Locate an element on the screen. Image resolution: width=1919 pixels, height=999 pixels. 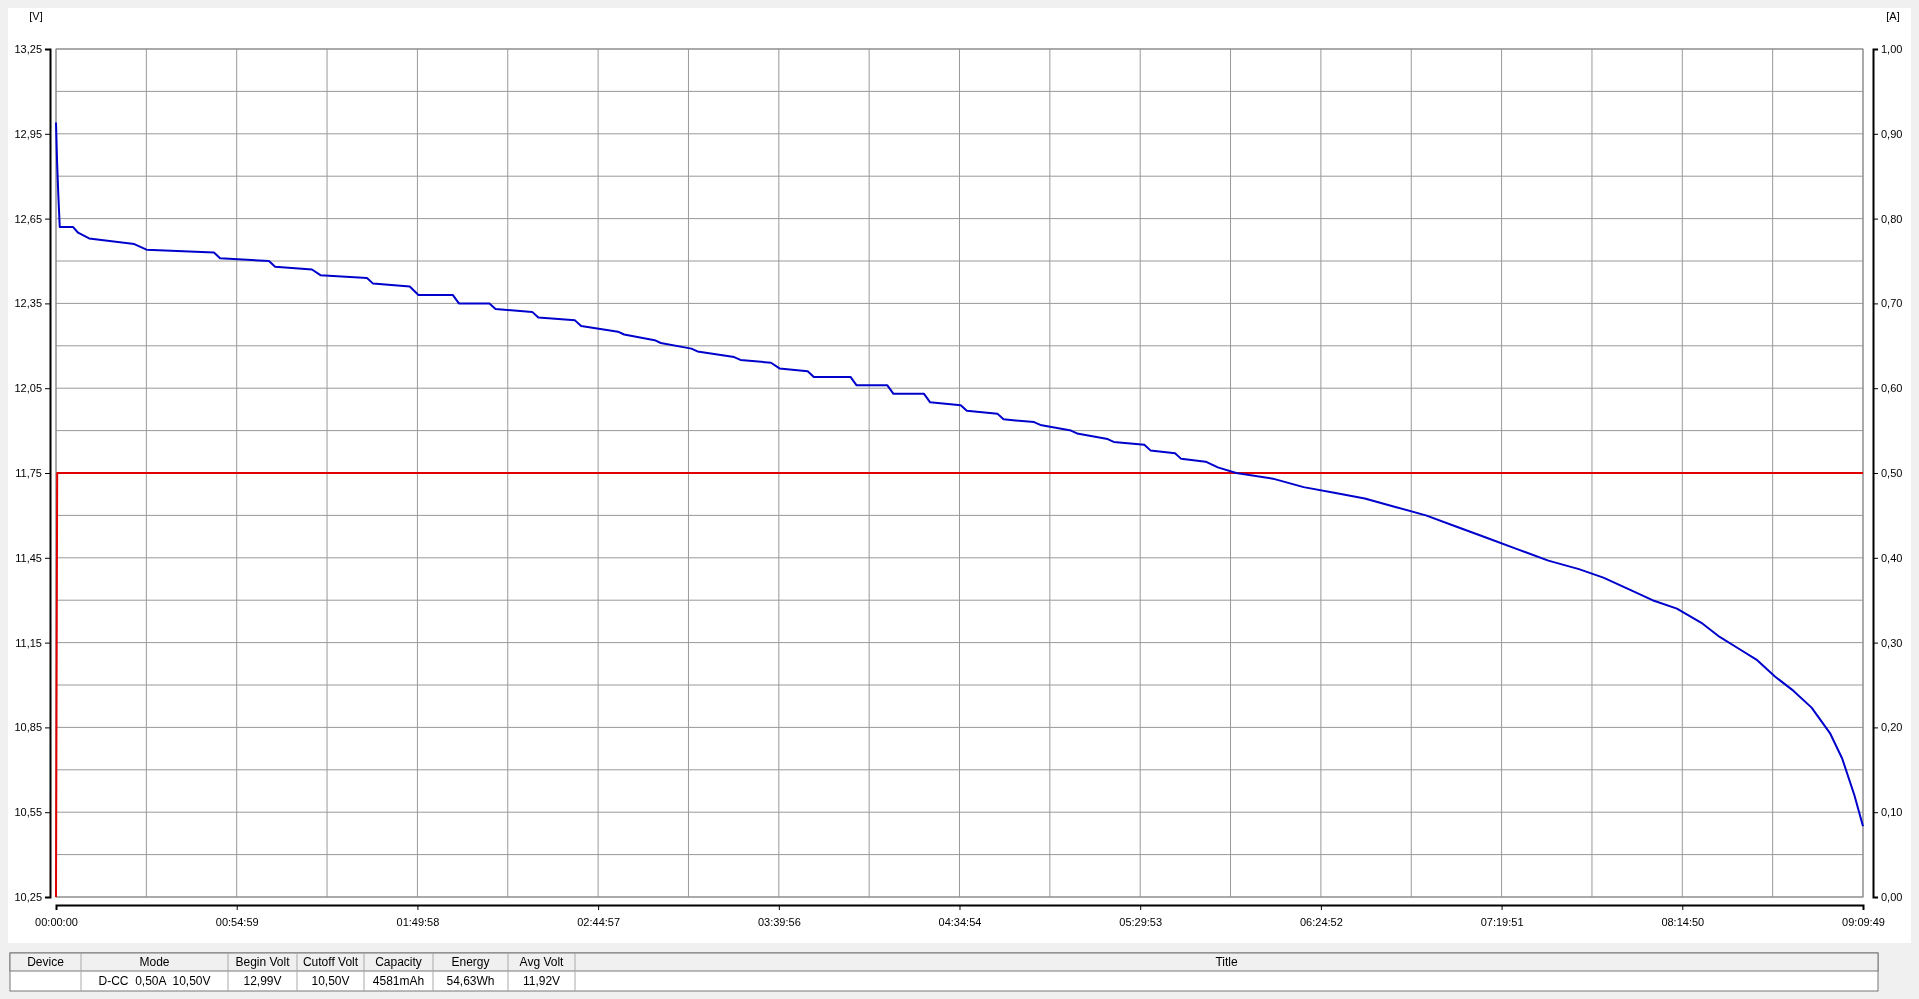
y-tick-label: 10,55 is located at coordinates (28, 812).